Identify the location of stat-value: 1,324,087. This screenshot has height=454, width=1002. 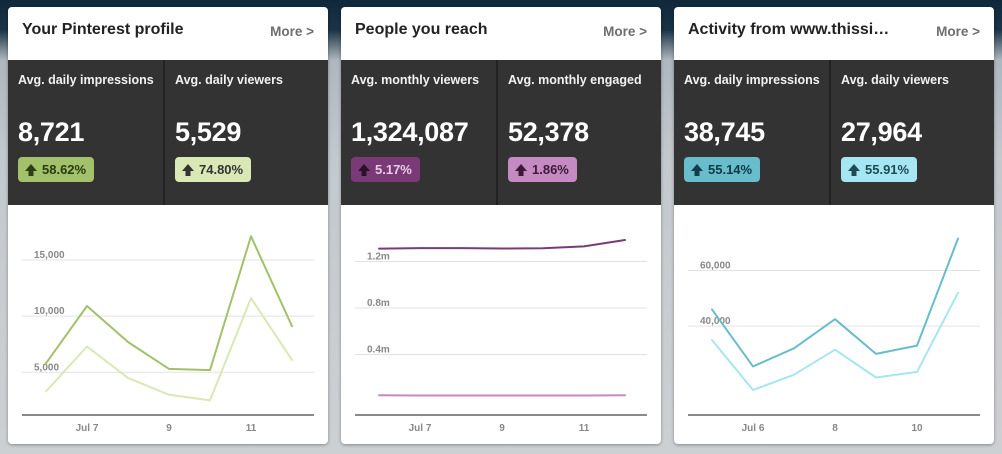
(410, 132).